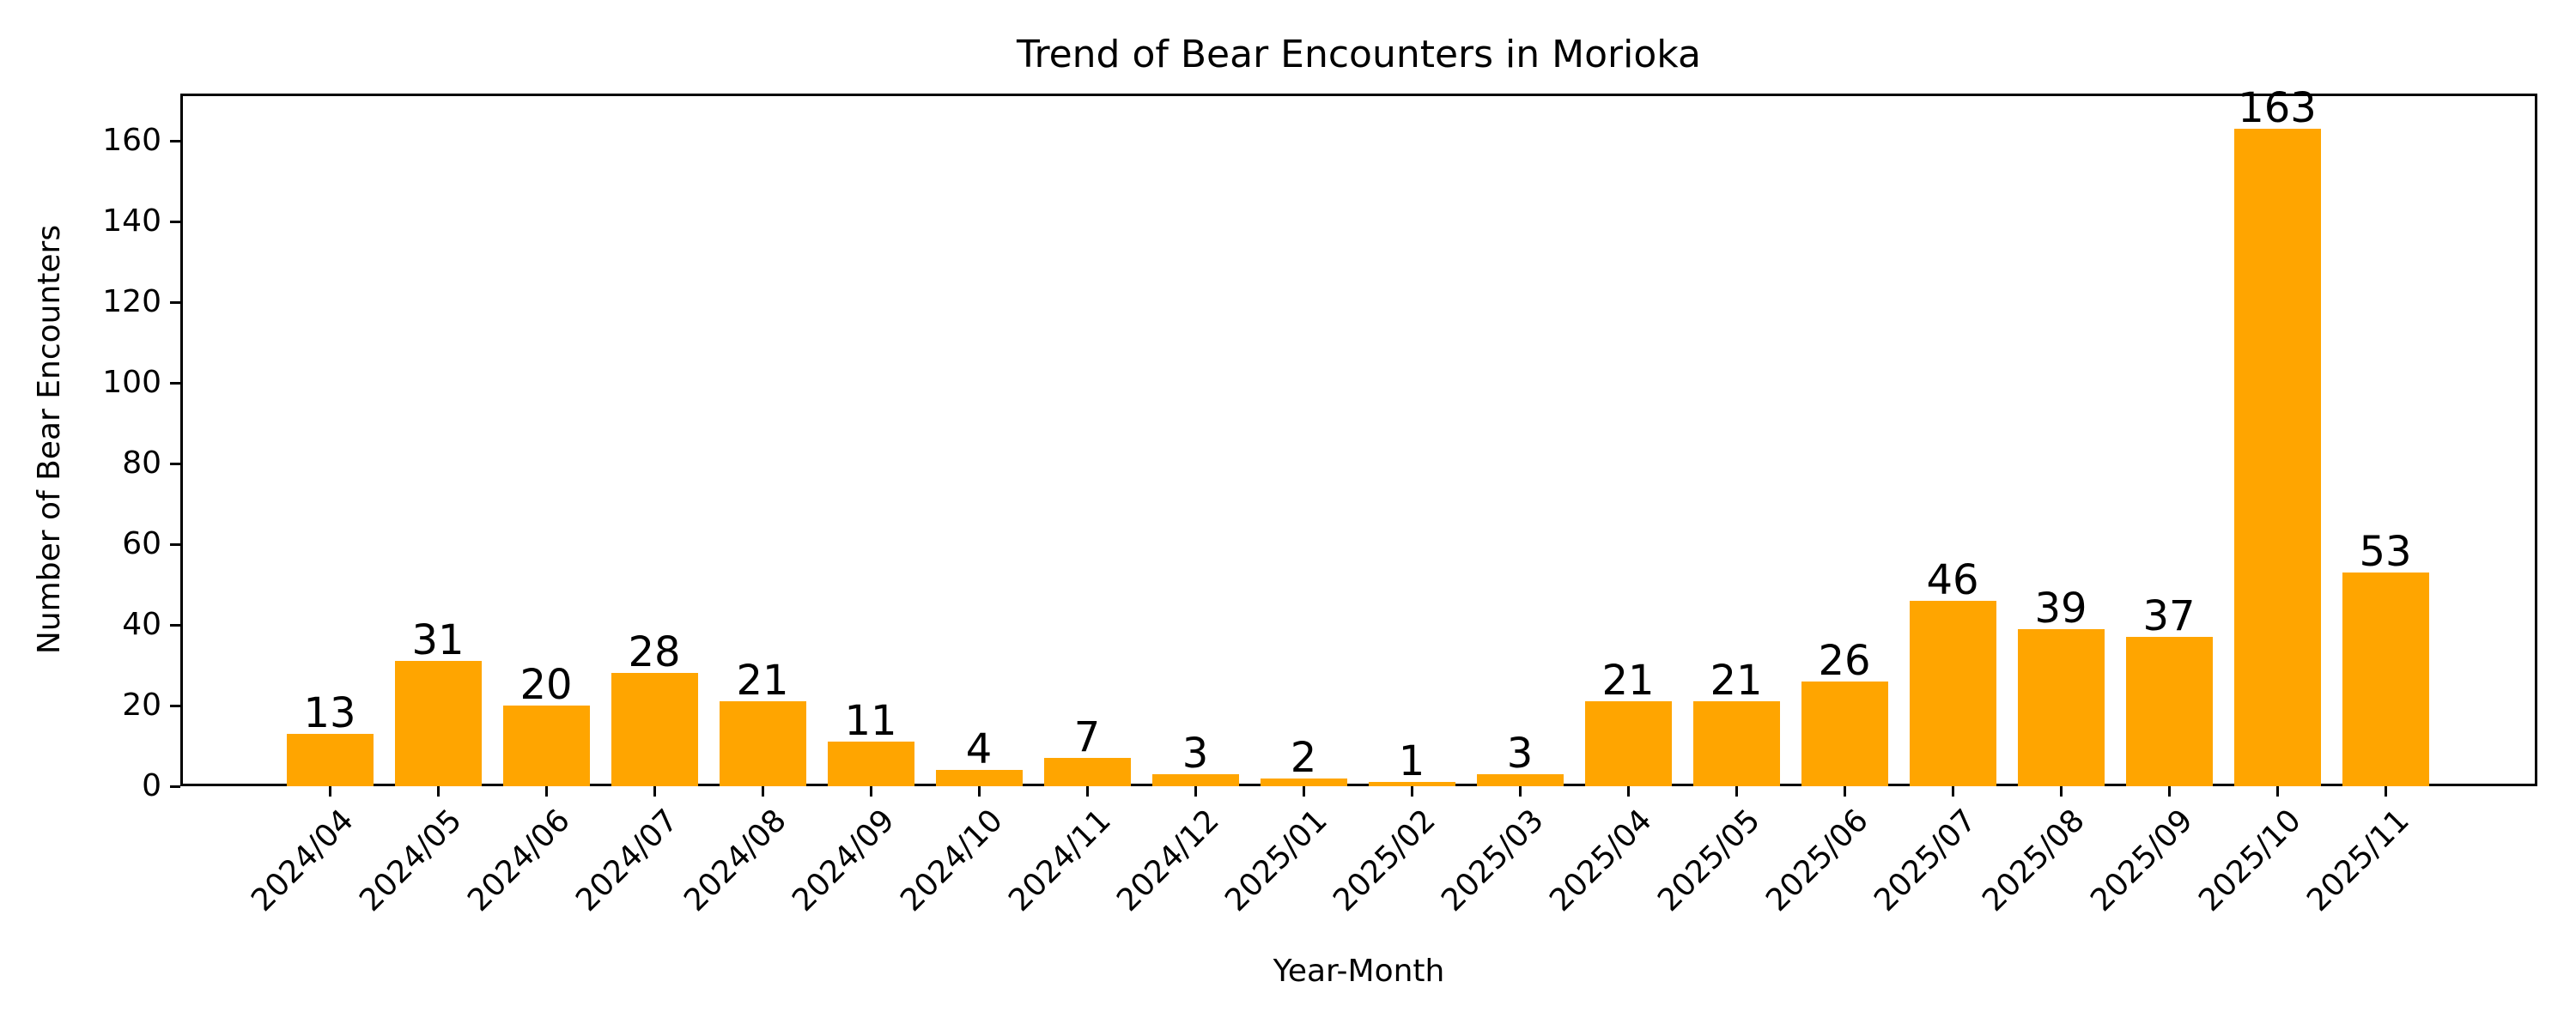 This screenshot has height=1030, width=2576. Describe the element at coordinates (132, 221) in the screenshot. I see `y-tick-label: 140` at that location.